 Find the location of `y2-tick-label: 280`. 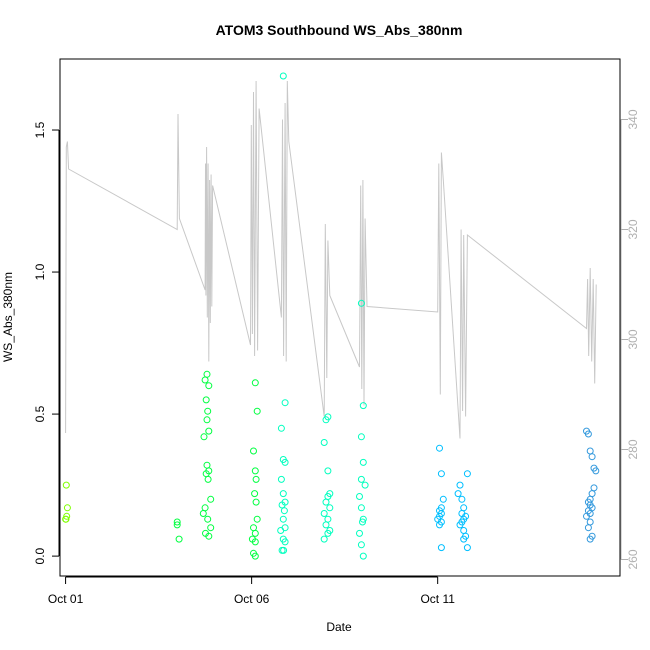

y2-tick-label: 280 is located at coordinates (633, 449).